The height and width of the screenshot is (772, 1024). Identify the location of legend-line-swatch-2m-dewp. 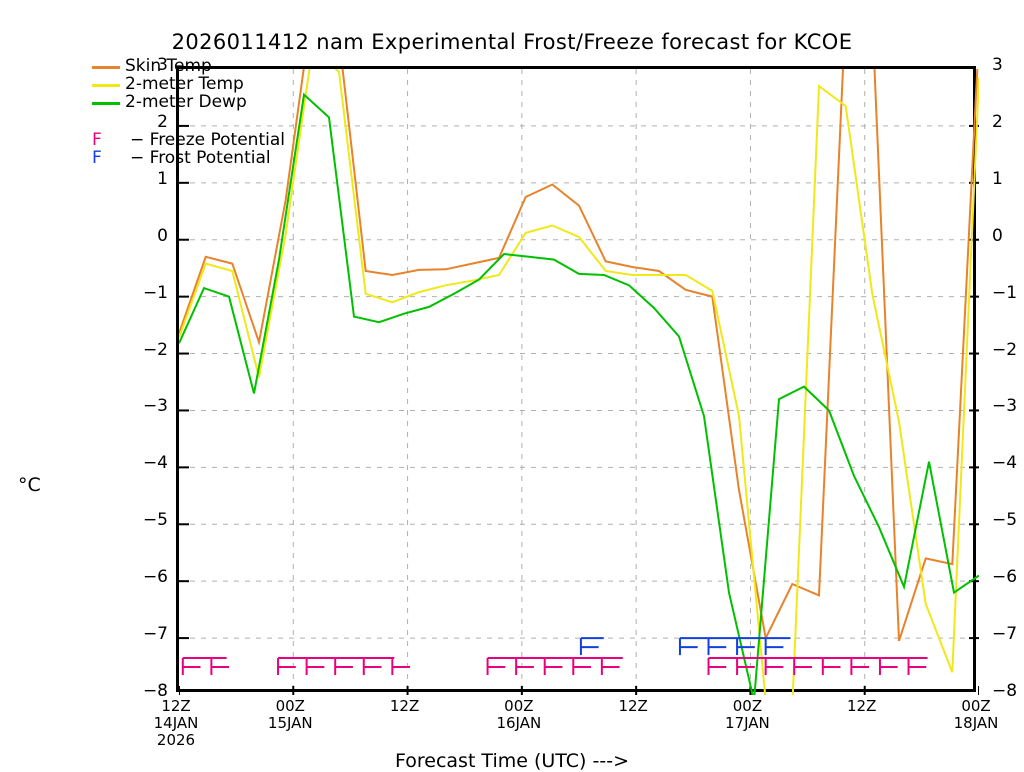
(106, 103).